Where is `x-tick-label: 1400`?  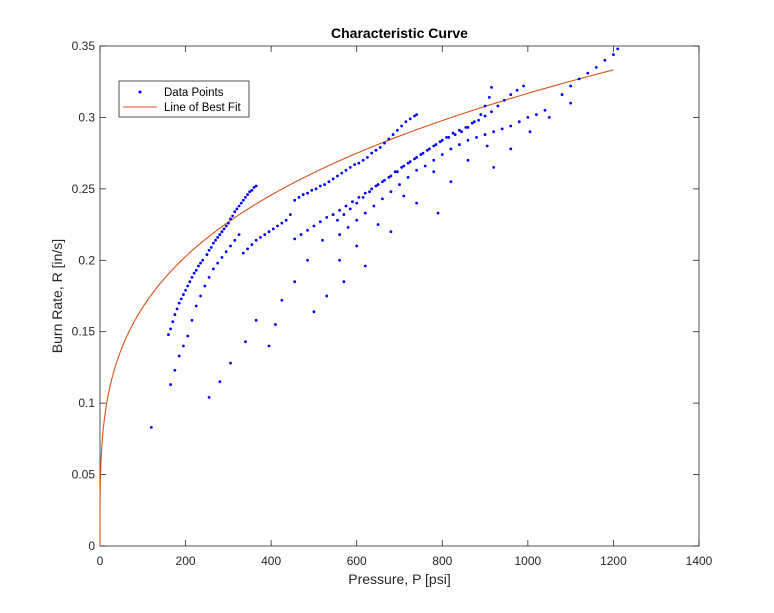 x-tick-label: 1400 is located at coordinates (699, 561).